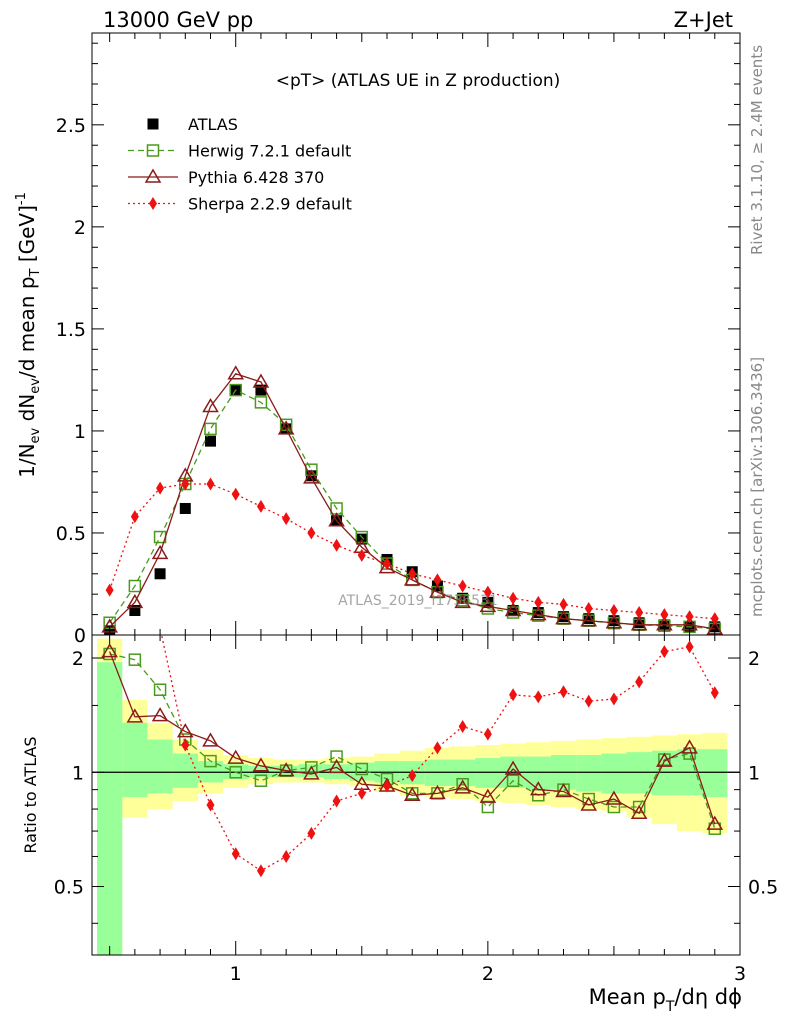  Describe the element at coordinates (256, 177) in the screenshot. I see `legend-pythia-label: Pythia 6.428 370` at that location.